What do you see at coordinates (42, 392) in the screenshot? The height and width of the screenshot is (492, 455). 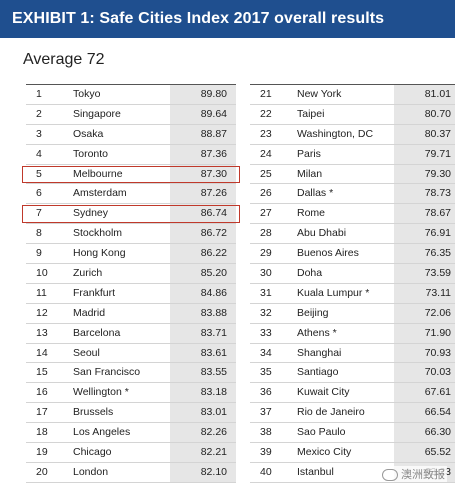 I see `rank-cell: 16` at bounding box center [42, 392].